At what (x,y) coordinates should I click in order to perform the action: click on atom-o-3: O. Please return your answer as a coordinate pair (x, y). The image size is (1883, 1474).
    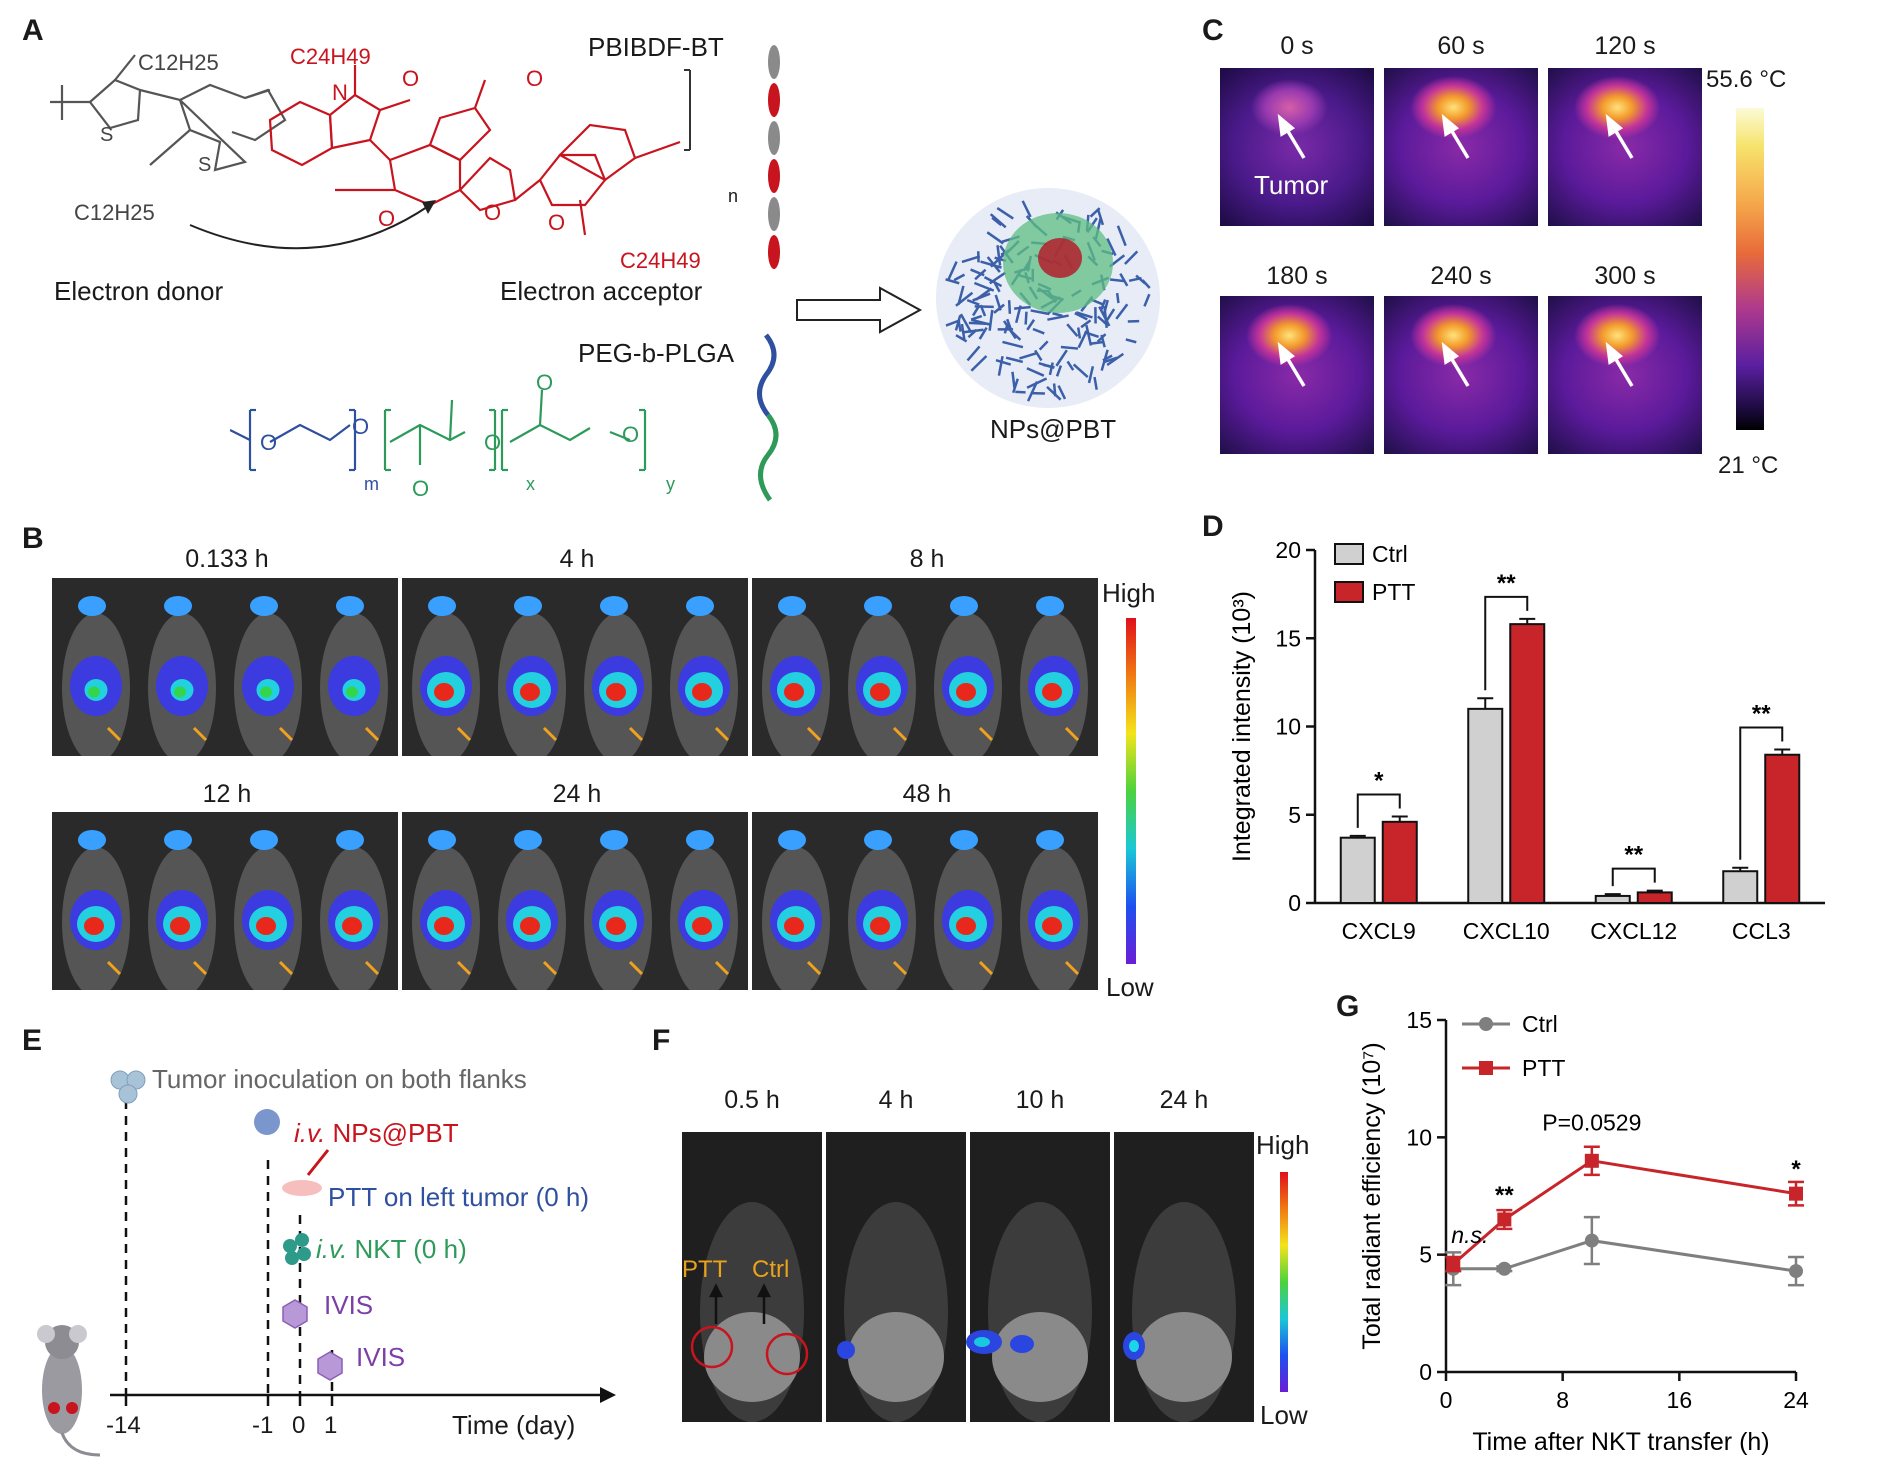
    Looking at the image, I should click on (387, 218).